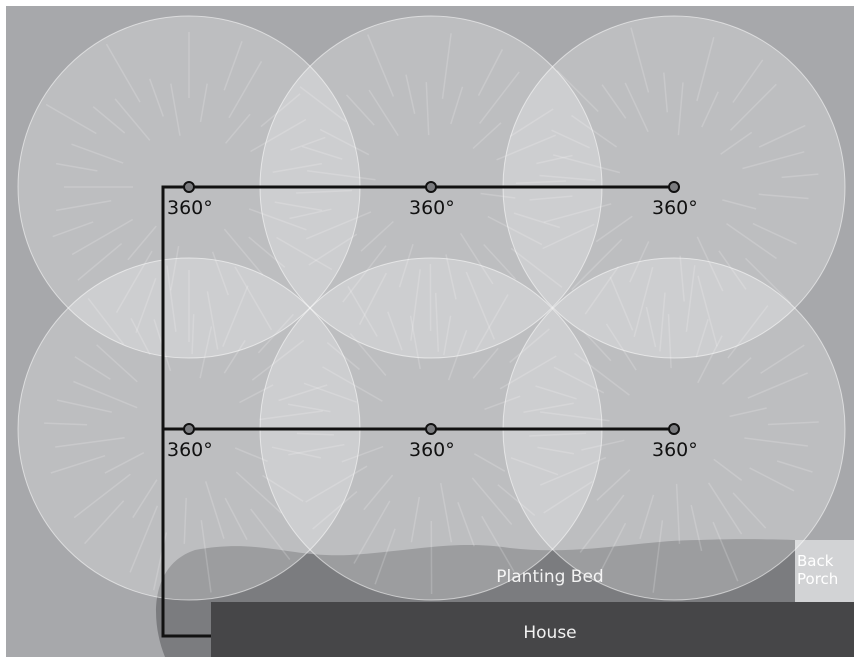 The image size is (854, 657). I want to click on back-porch-label-line2: Porch, so click(817, 579).